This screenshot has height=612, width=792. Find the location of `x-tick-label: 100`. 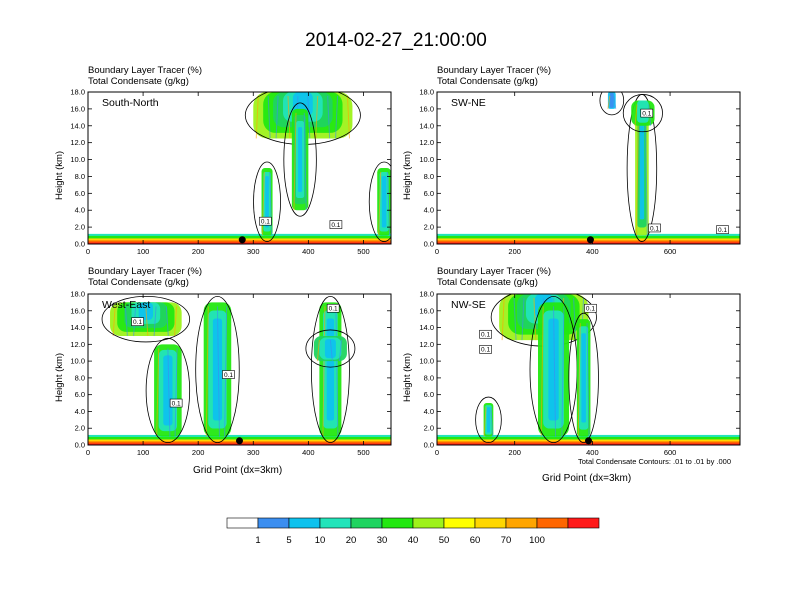

x-tick-label: 100 is located at coordinates (143, 452).